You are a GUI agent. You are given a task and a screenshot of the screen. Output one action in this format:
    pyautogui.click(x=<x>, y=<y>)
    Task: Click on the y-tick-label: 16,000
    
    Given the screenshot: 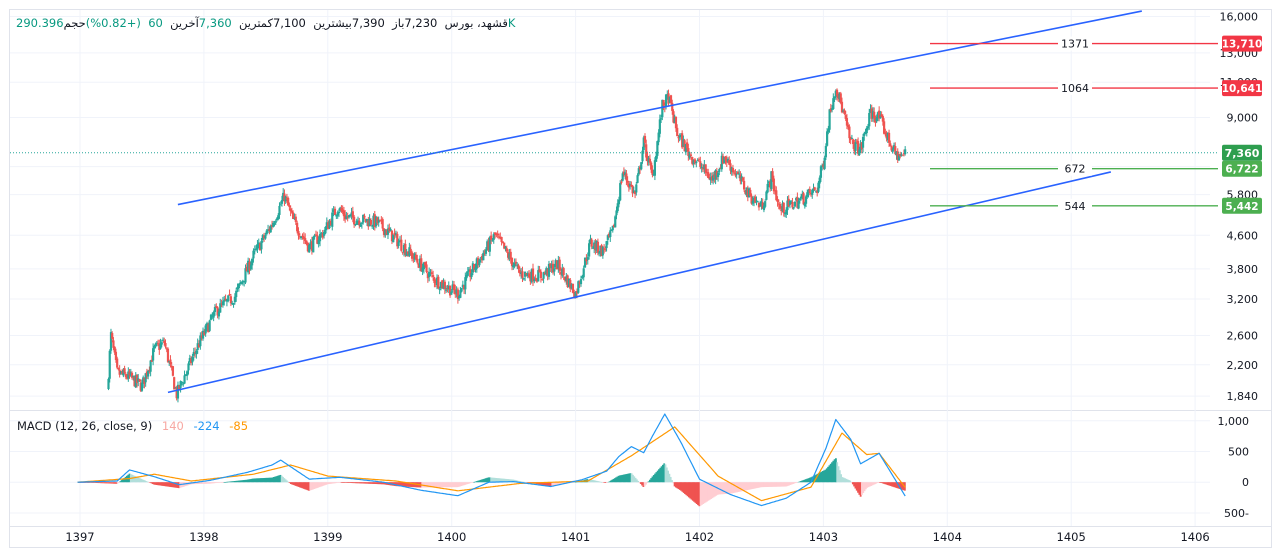 What is the action you would take?
    pyautogui.click(x=1239, y=16)
    